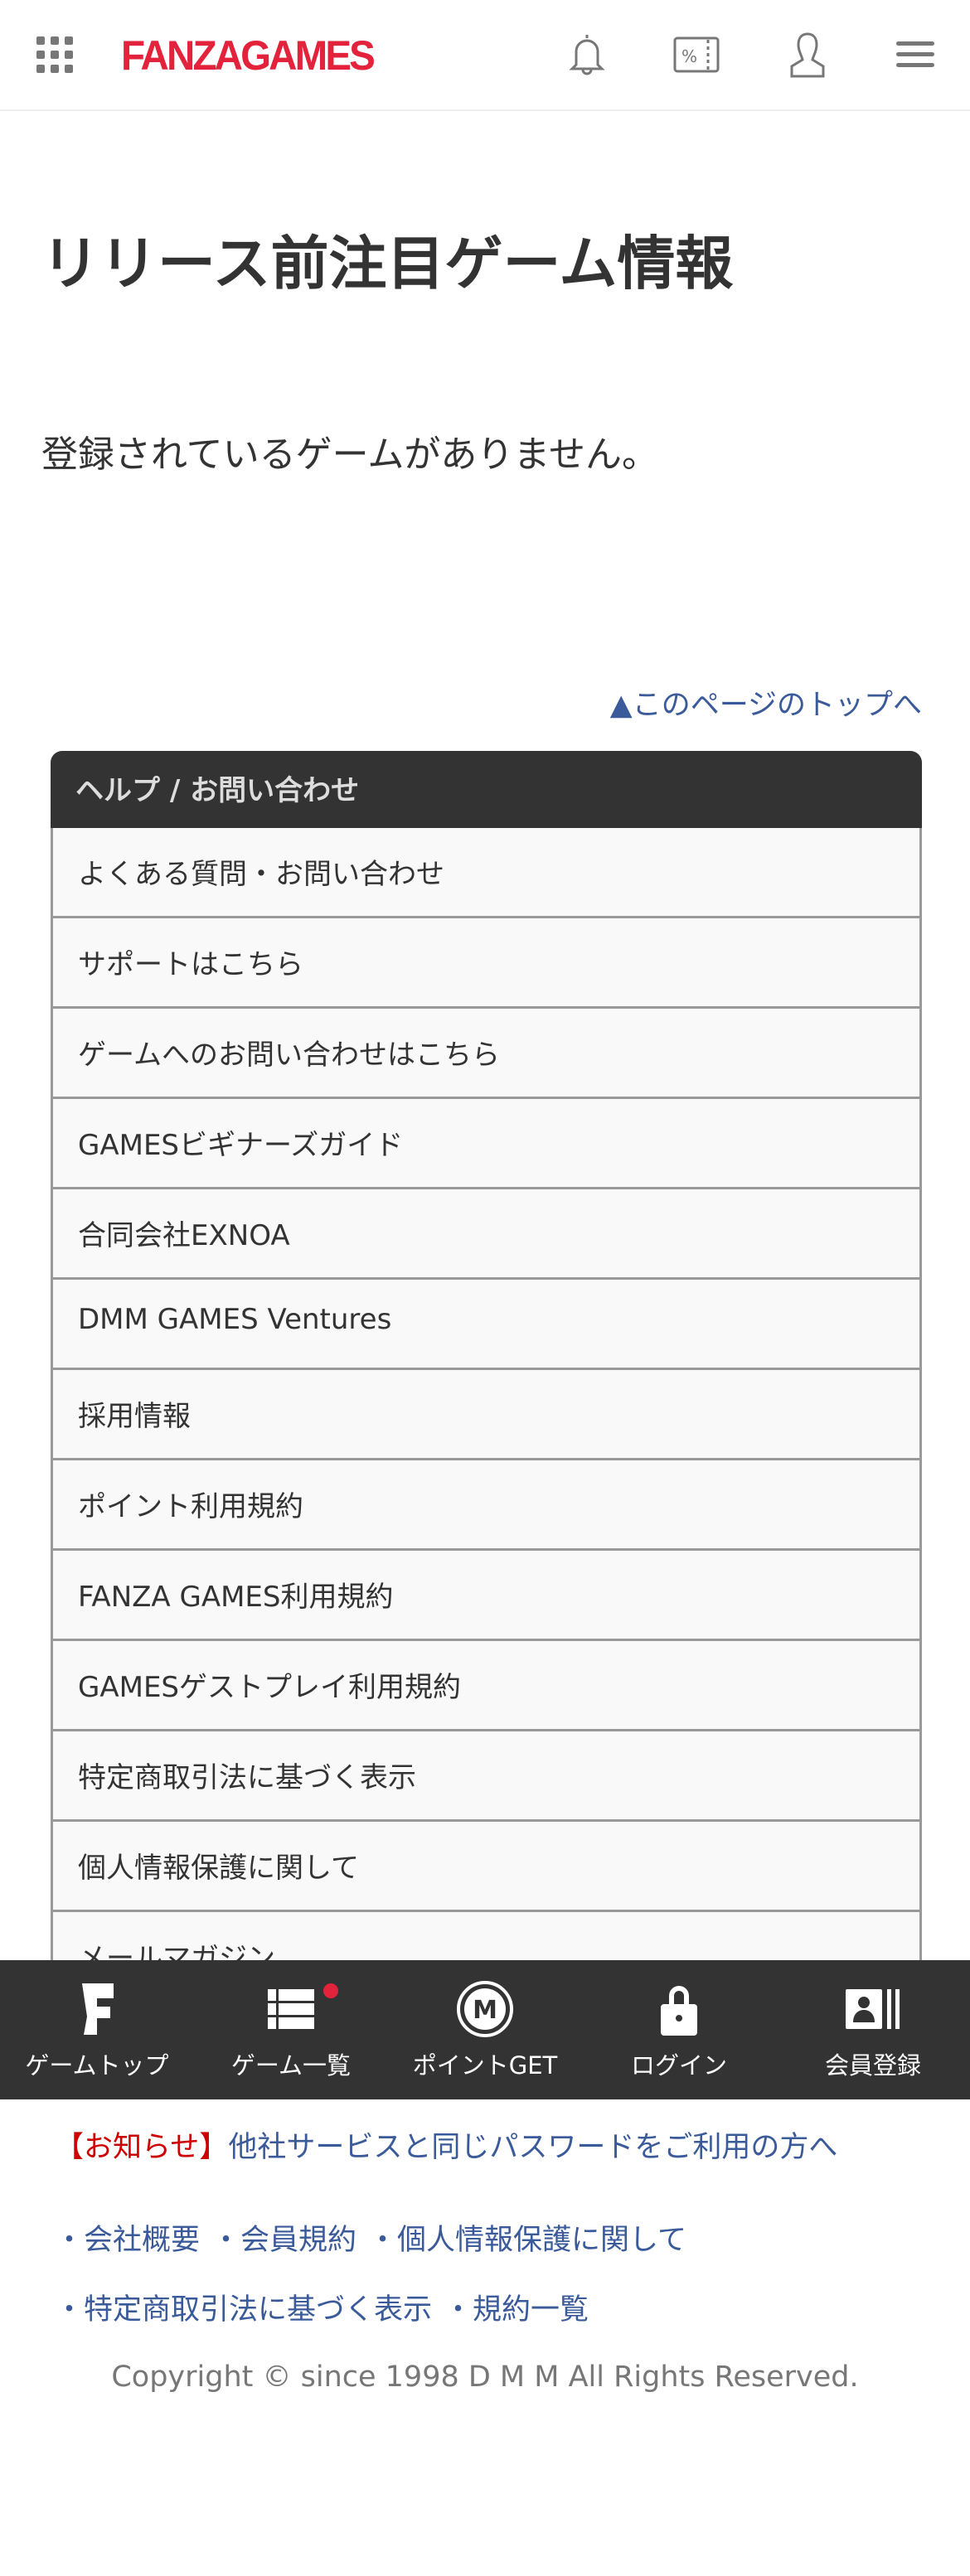 The height and width of the screenshot is (2576, 970). Describe the element at coordinates (55, 55) in the screenshot. I see `grid-icon` at that location.